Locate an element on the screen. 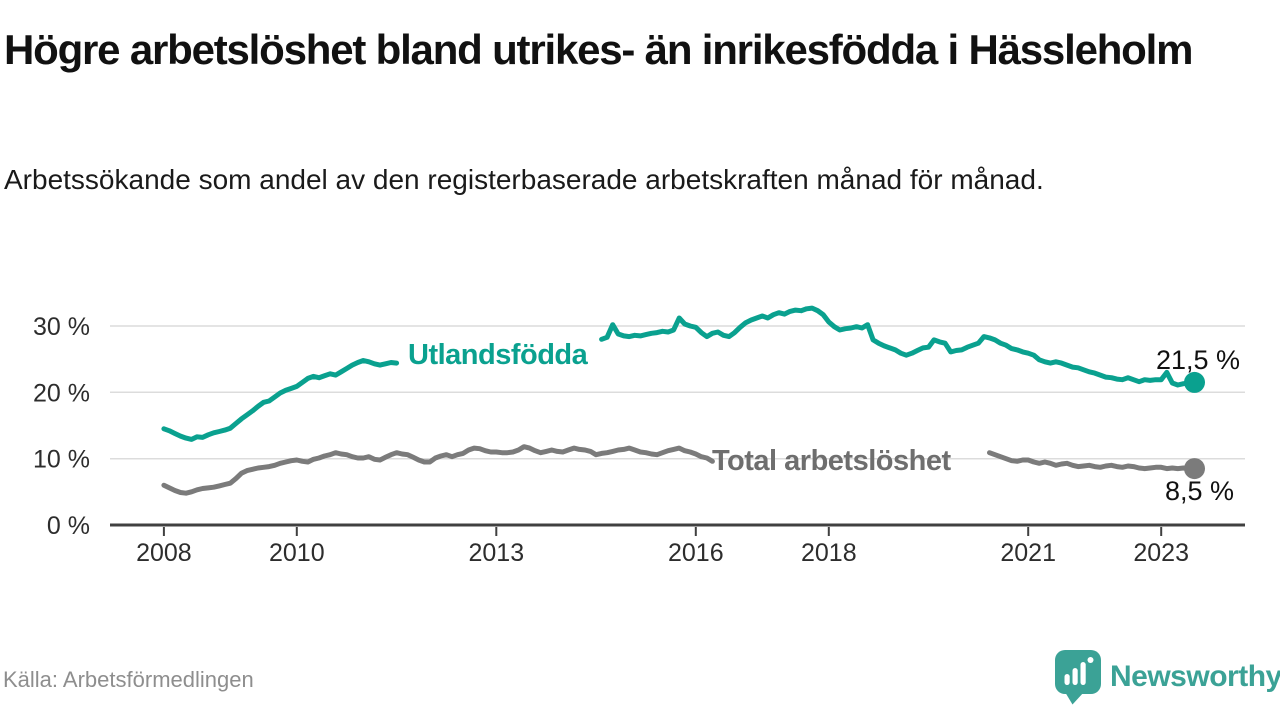  newsworthy-bubble-chart-icon is located at coordinates (1078, 677).